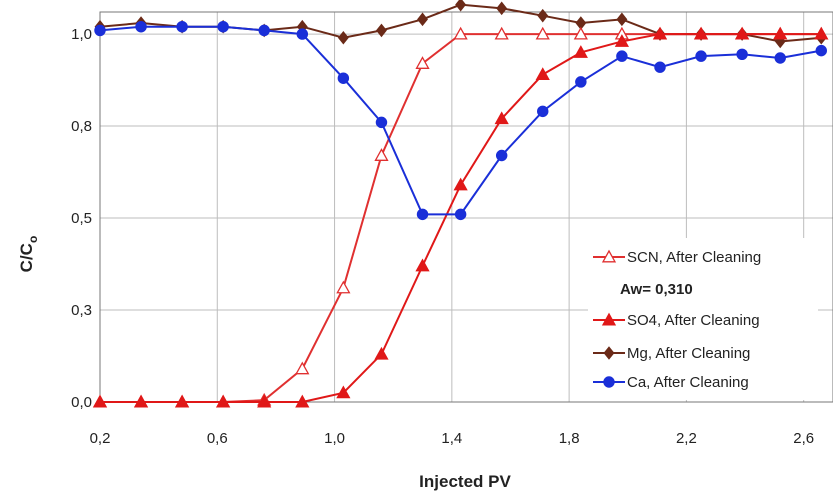 The image size is (833, 495). Describe the element at coordinates (81, 402) in the screenshot. I see `y-tick-label: 0,0` at that location.